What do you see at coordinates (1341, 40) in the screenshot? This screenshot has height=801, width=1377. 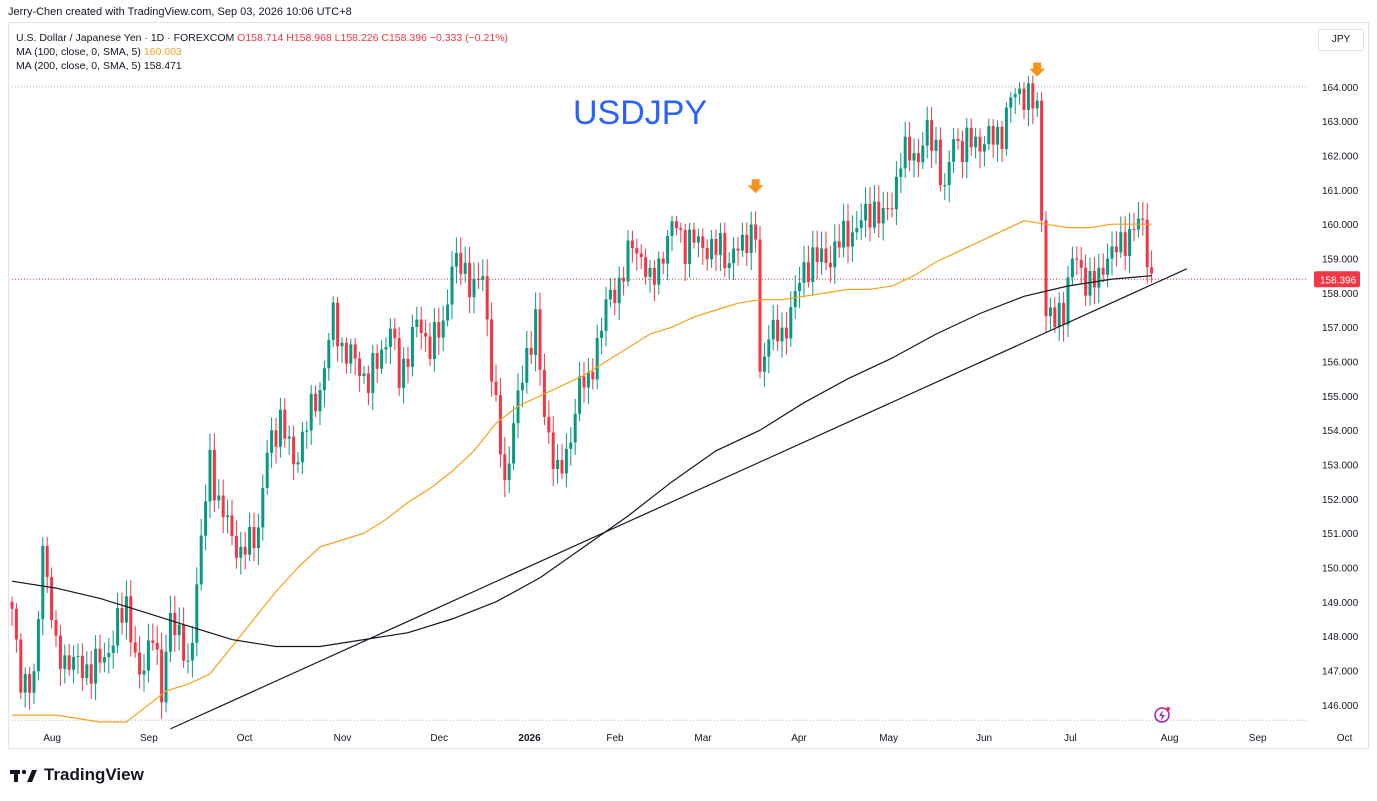 I see `currency-button: JPY` at bounding box center [1341, 40].